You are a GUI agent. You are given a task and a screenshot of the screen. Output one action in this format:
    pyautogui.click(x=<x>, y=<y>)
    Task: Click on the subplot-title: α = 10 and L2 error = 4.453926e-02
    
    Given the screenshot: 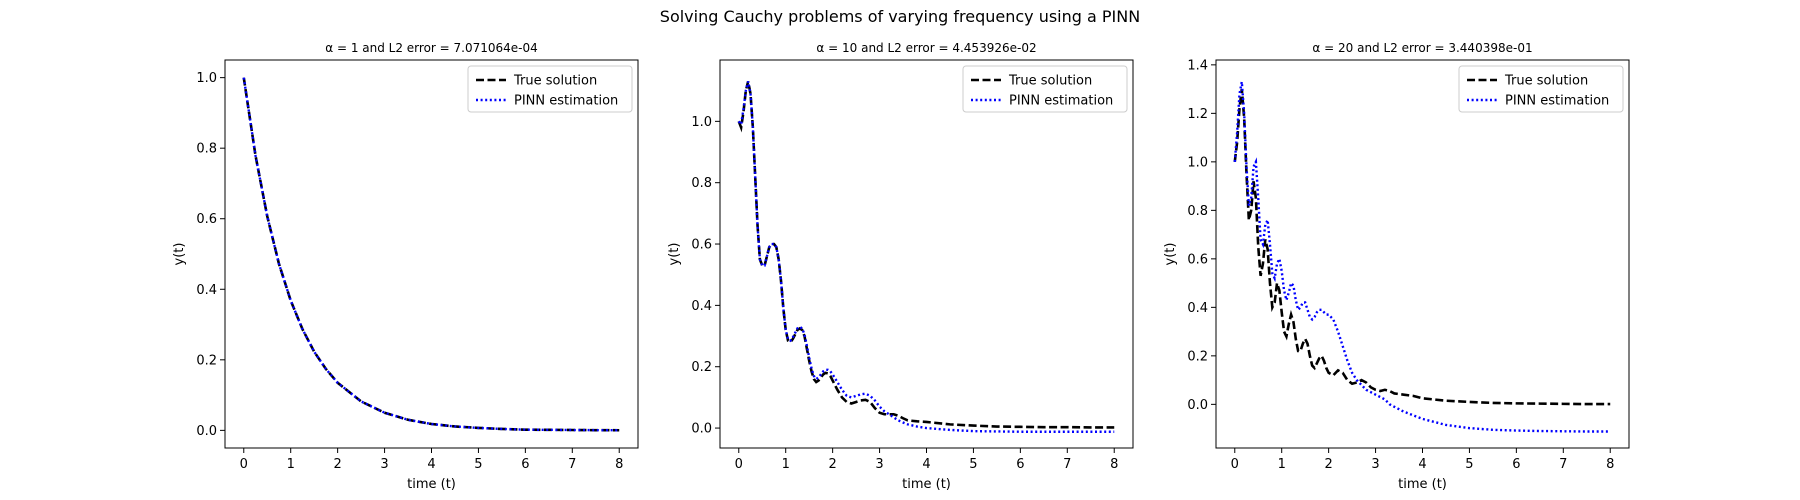 What is the action you would take?
    pyautogui.click(x=926, y=48)
    